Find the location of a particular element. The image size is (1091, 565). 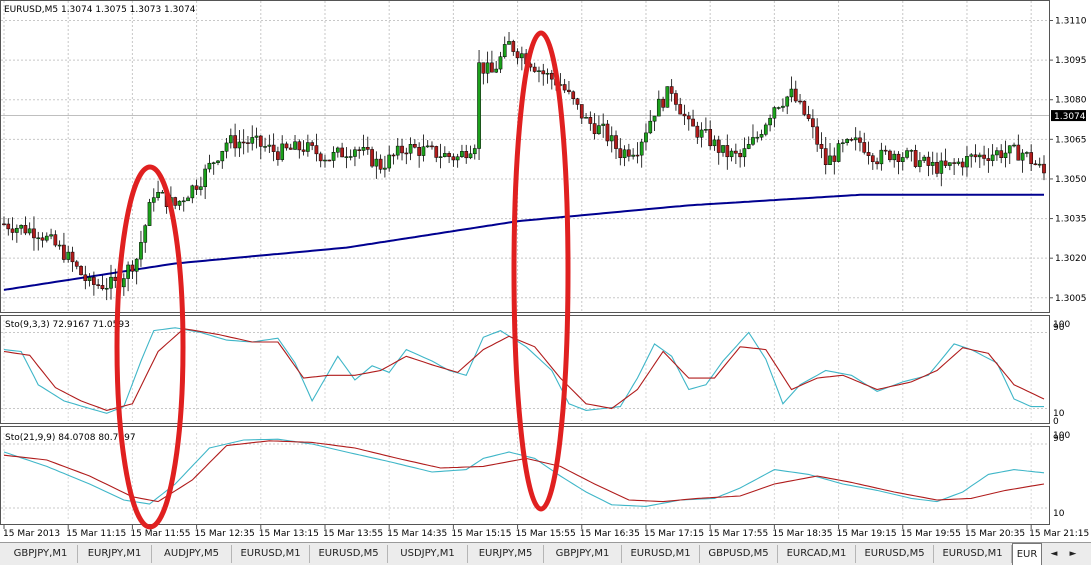

chart-tab: EURJPY,M5 is located at coordinates (506, 554).